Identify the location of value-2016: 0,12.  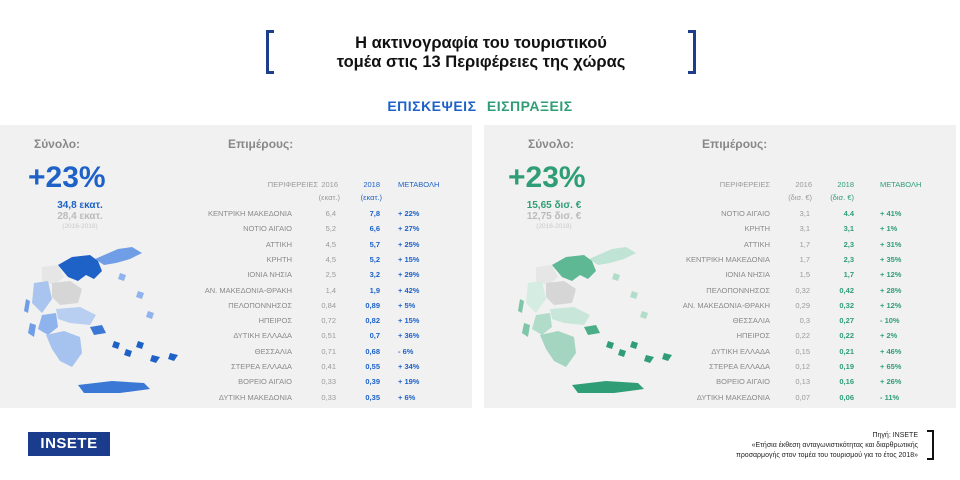
(802, 366).